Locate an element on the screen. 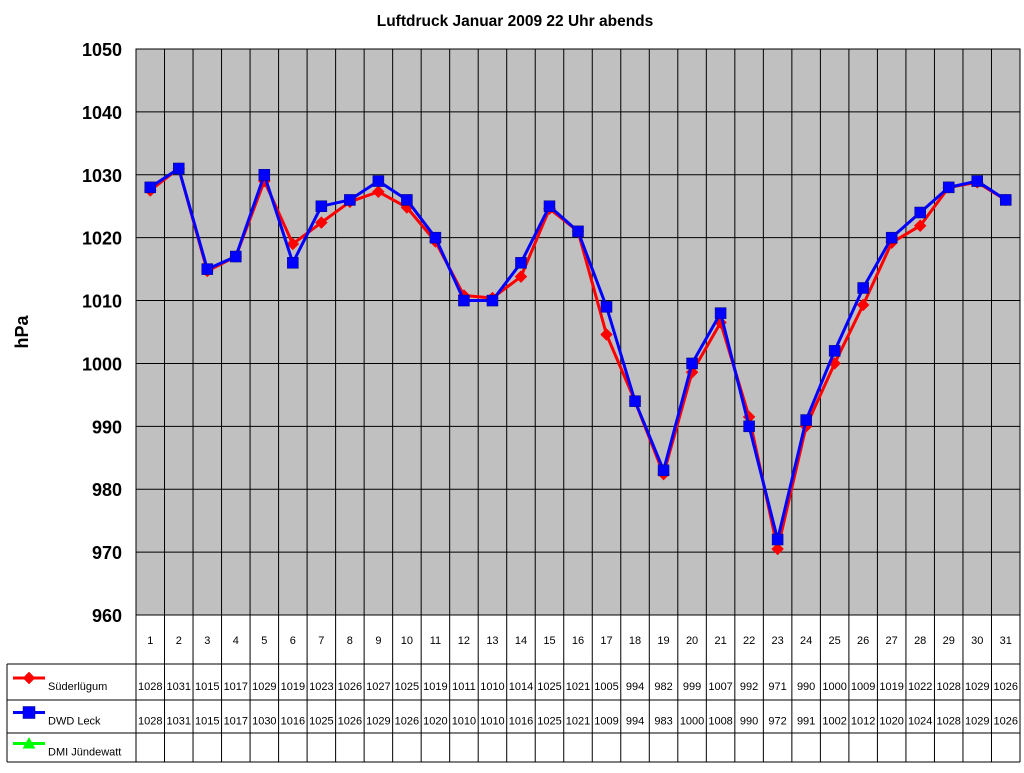  x-category-label: 17 is located at coordinates (606, 641).